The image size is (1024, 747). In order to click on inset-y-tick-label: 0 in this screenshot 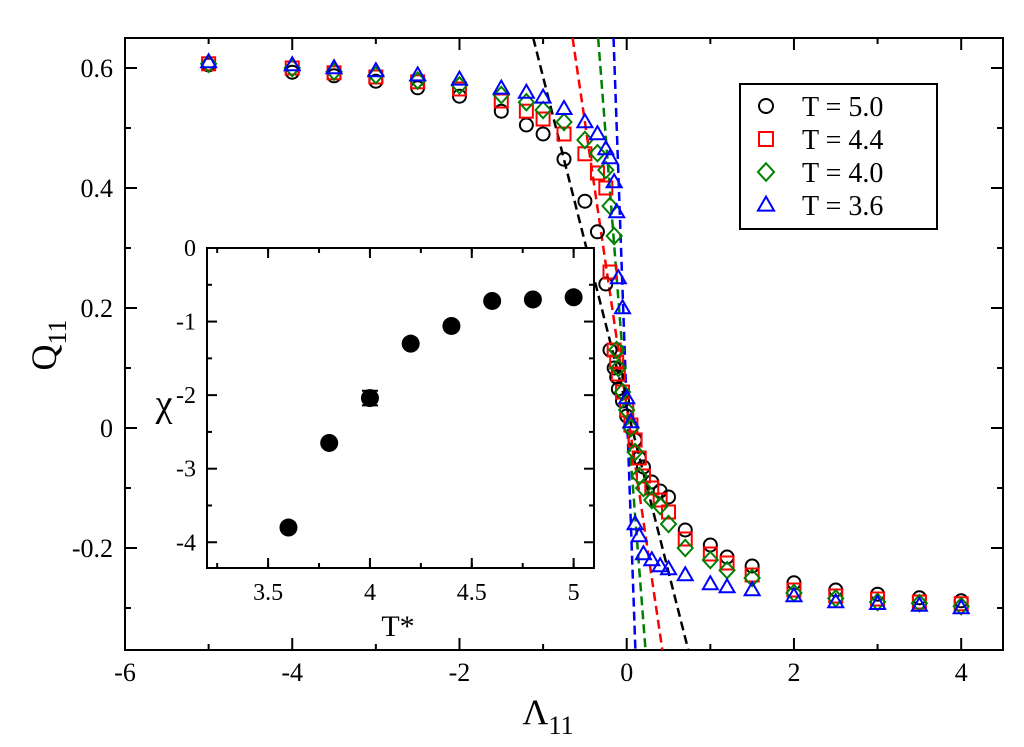, I will do `click(190, 249)`.